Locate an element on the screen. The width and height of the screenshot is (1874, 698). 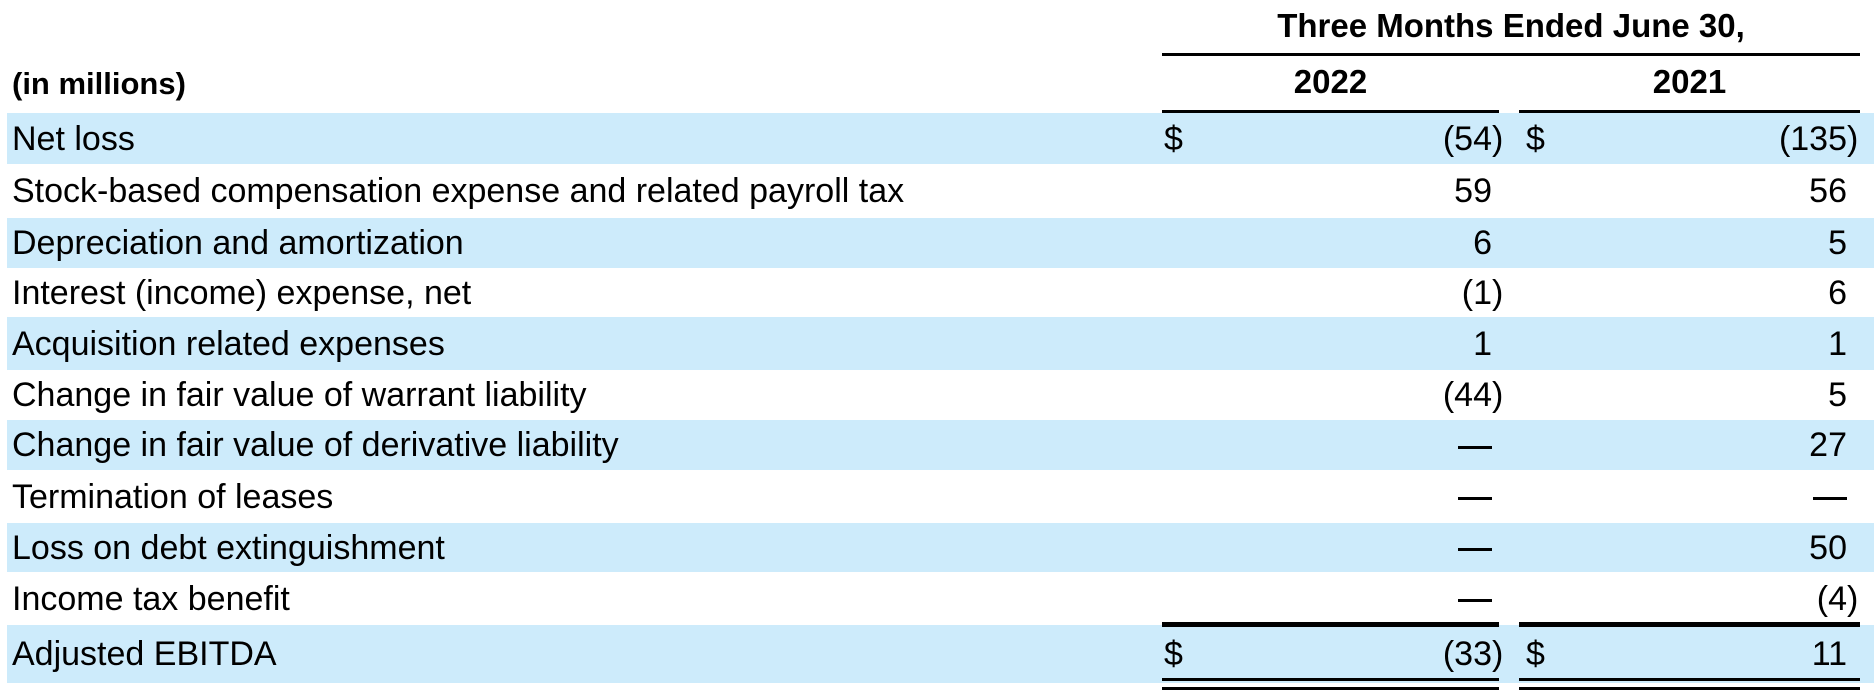
period-header-rule is located at coordinates (1511, 54).